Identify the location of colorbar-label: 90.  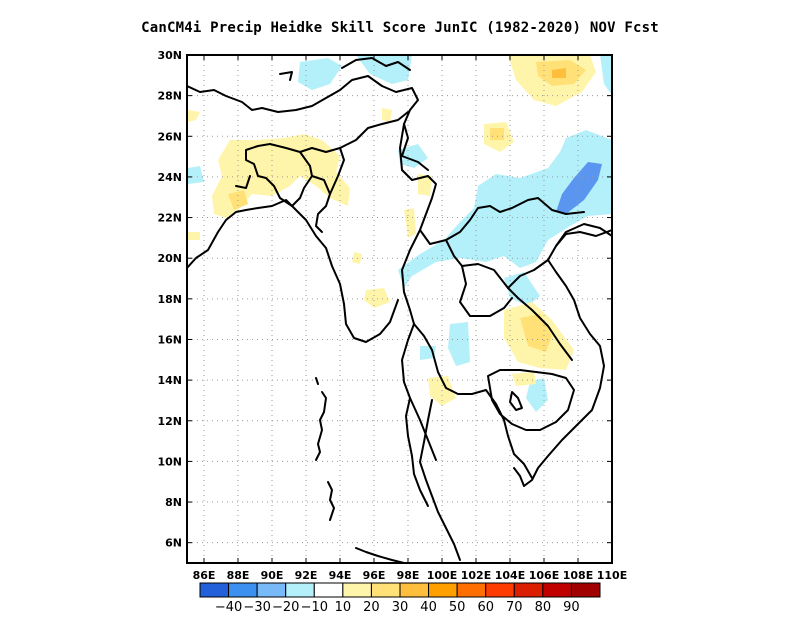
(571, 607).